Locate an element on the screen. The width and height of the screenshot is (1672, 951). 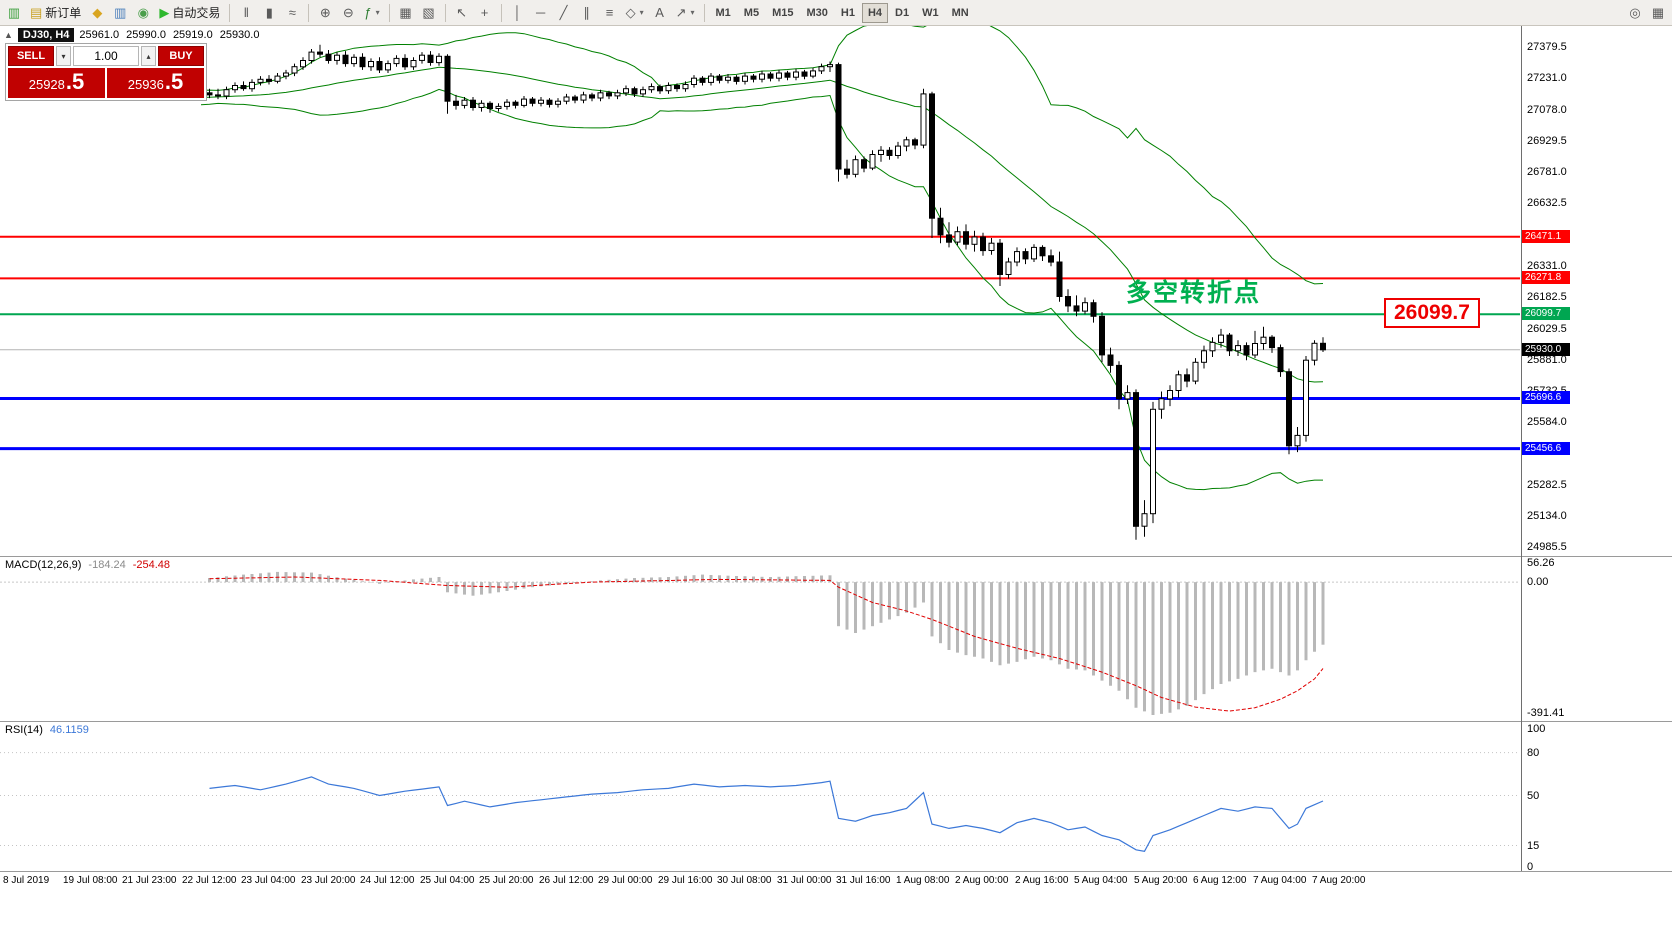
buy-button: BUY is located at coordinates (181, 56).